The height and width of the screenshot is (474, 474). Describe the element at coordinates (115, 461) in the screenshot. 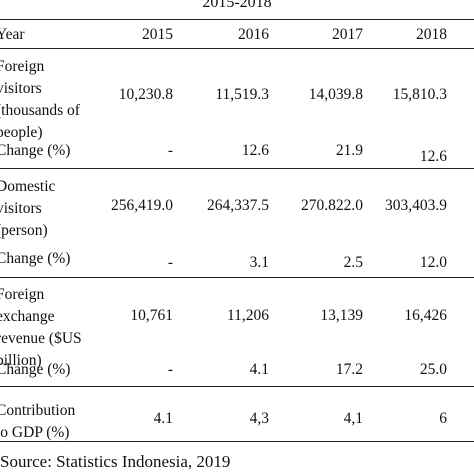

I see `source-note: Source: Statistics Indonesia, 2019` at that location.